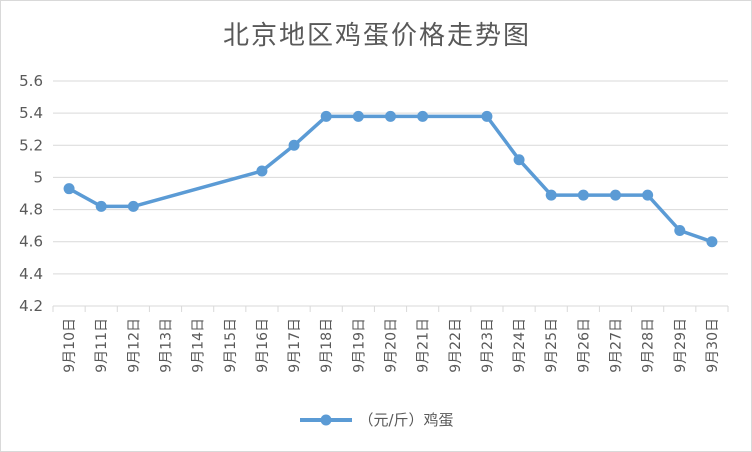 The height and width of the screenshot is (452, 752). What do you see at coordinates (134, 345) in the screenshot?
I see `x-tick-label: 9月12日` at bounding box center [134, 345].